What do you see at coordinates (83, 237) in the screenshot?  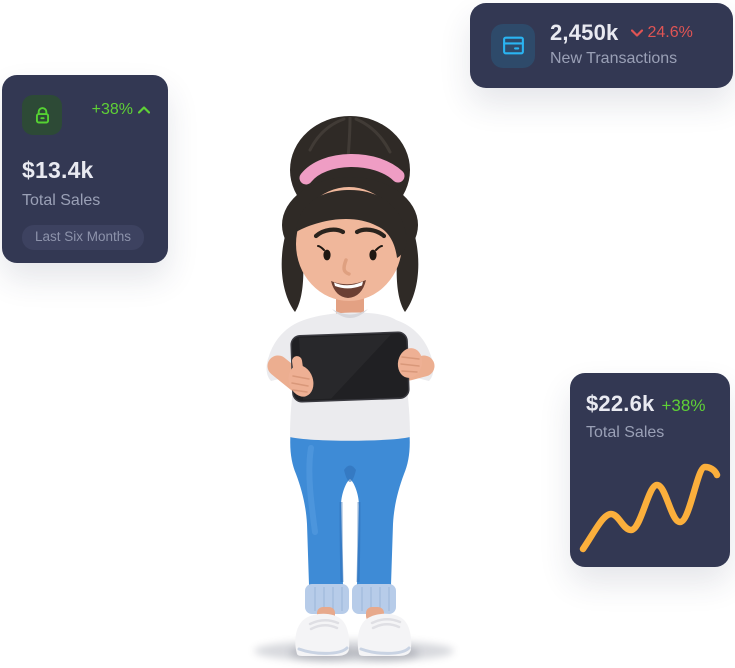 I see `period-badge: Last Six Months` at bounding box center [83, 237].